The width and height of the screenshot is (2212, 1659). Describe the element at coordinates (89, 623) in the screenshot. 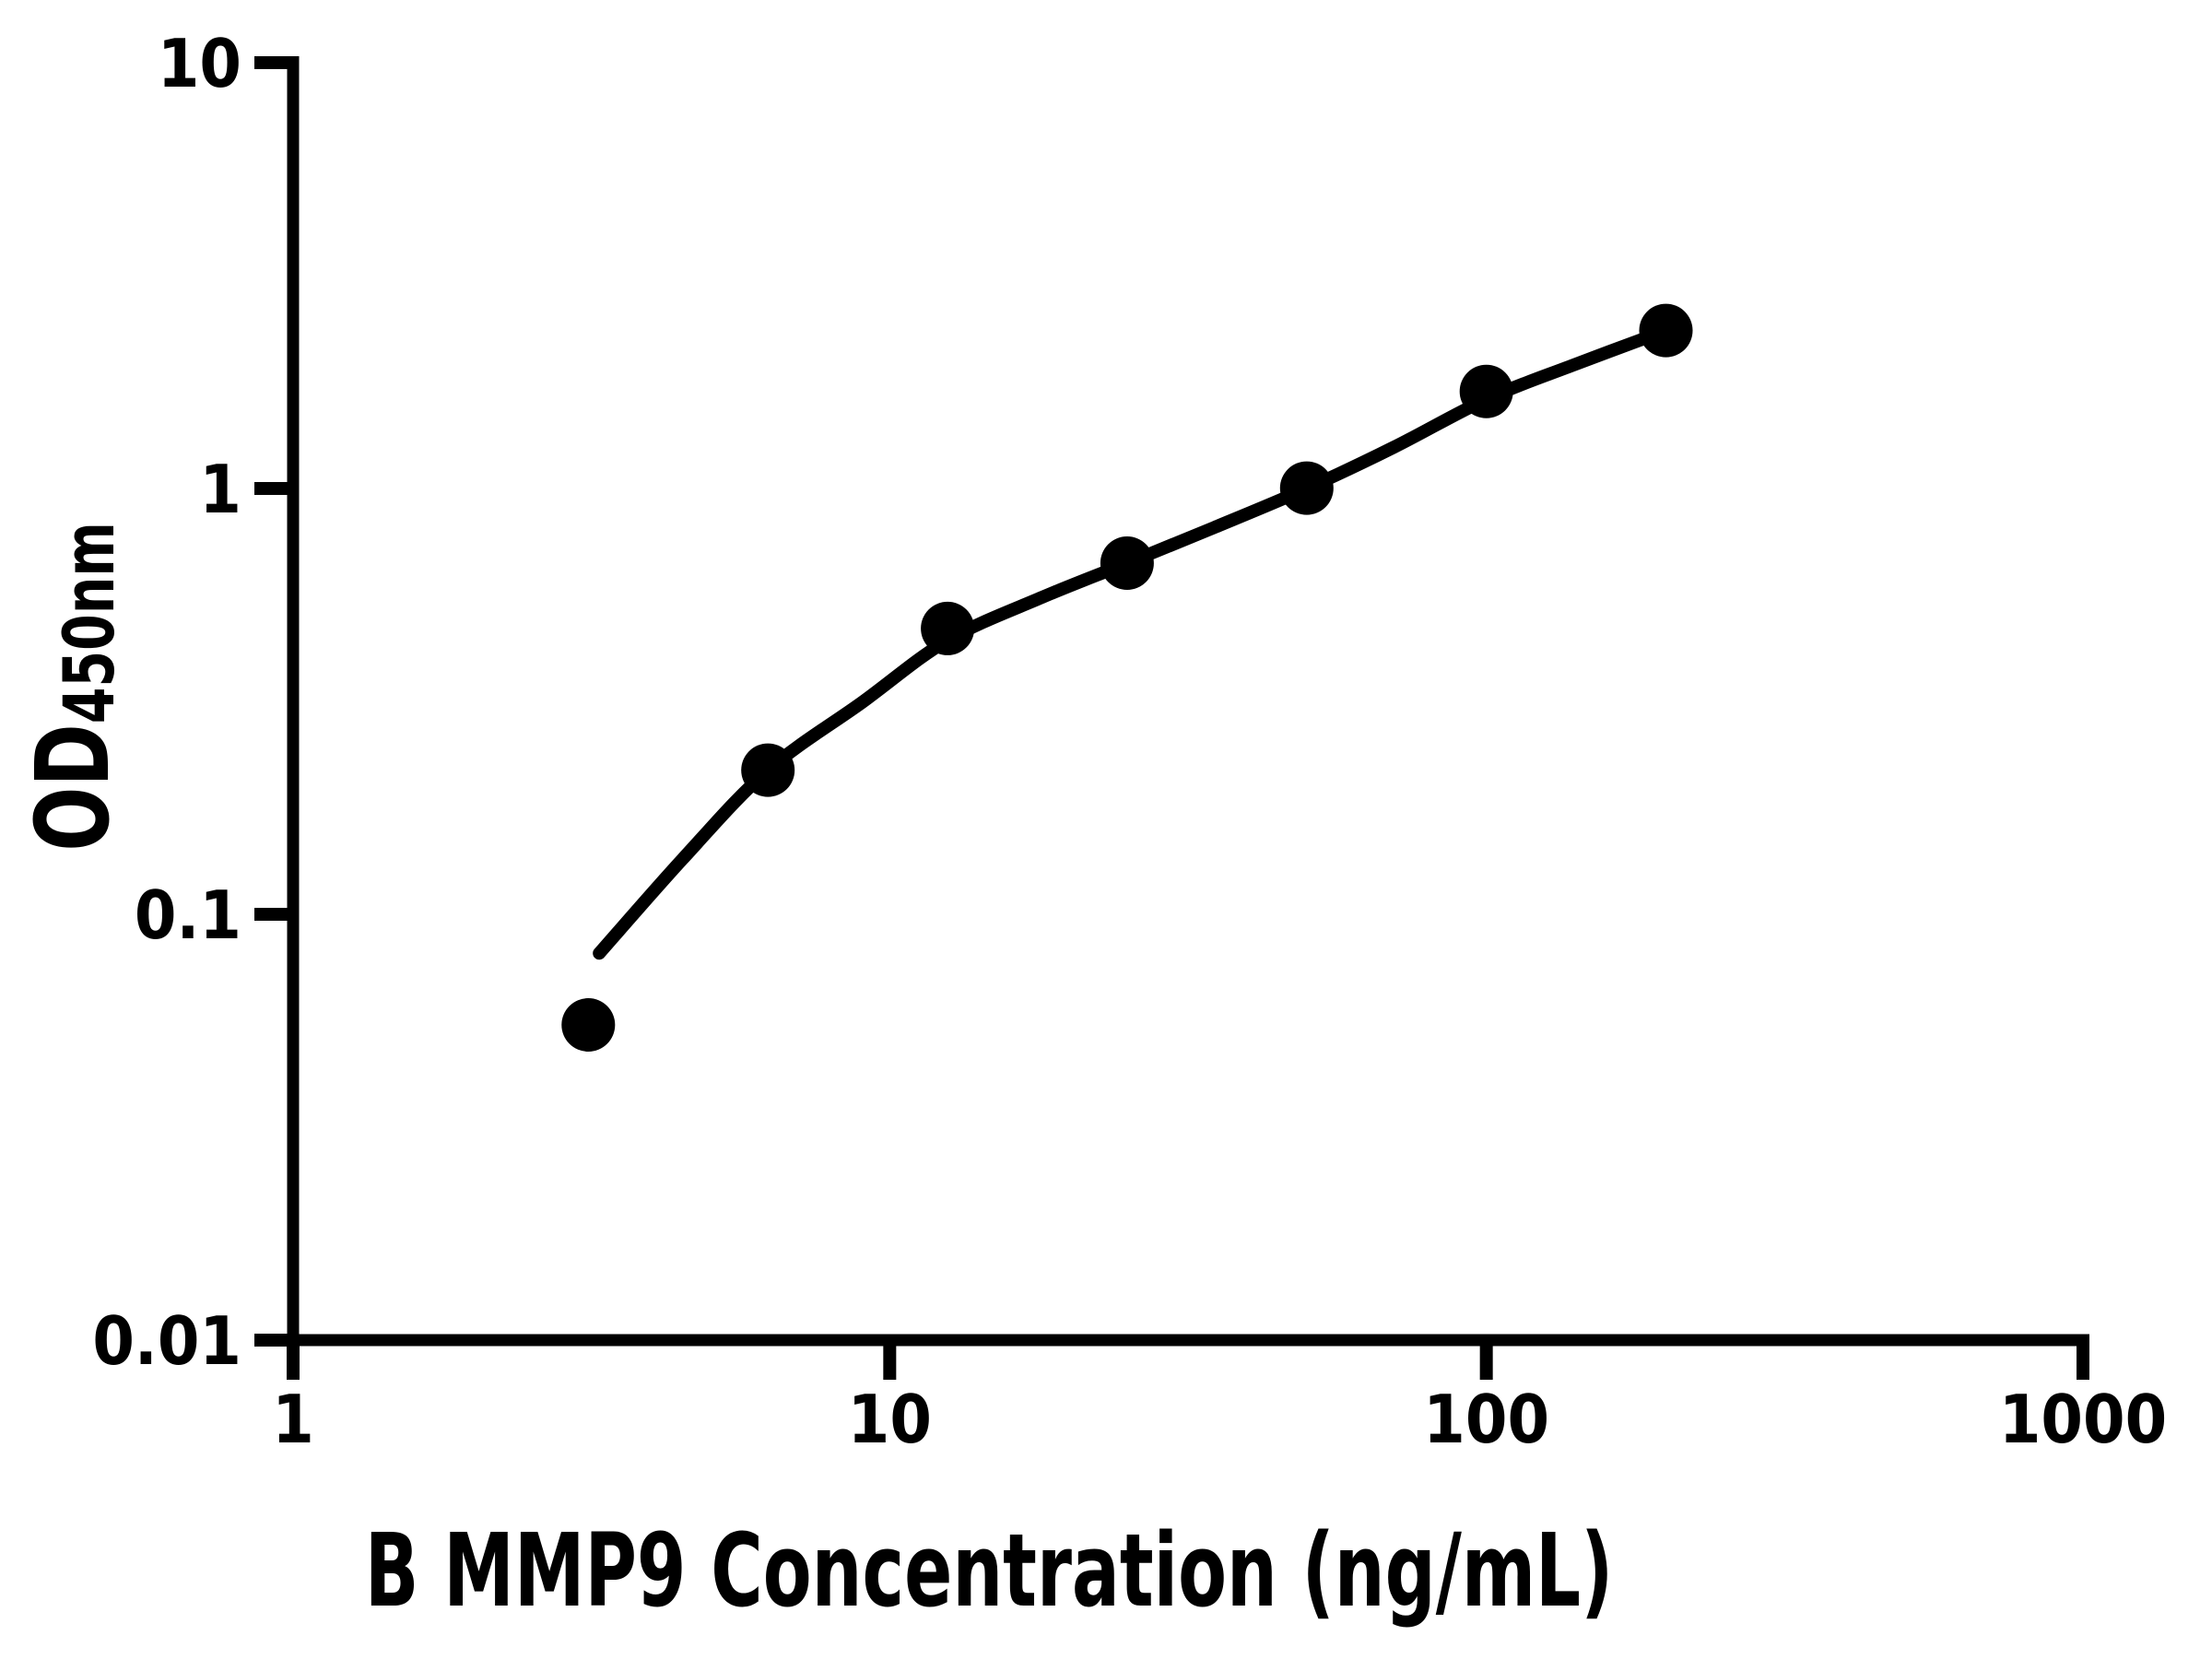

I see `y-axis-title-subscript: 450nm` at that location.